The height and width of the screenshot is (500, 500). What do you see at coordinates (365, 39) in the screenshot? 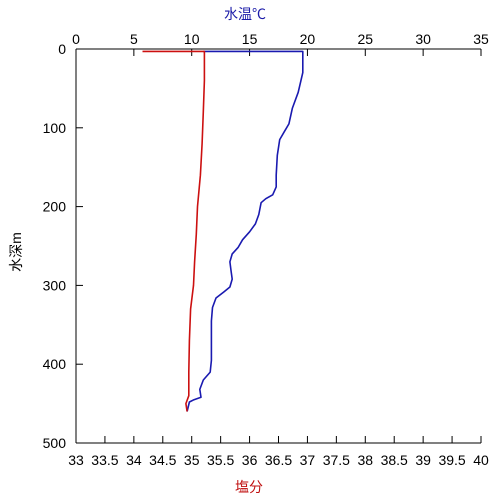
I see `top-tick-label: 25` at bounding box center [365, 39].